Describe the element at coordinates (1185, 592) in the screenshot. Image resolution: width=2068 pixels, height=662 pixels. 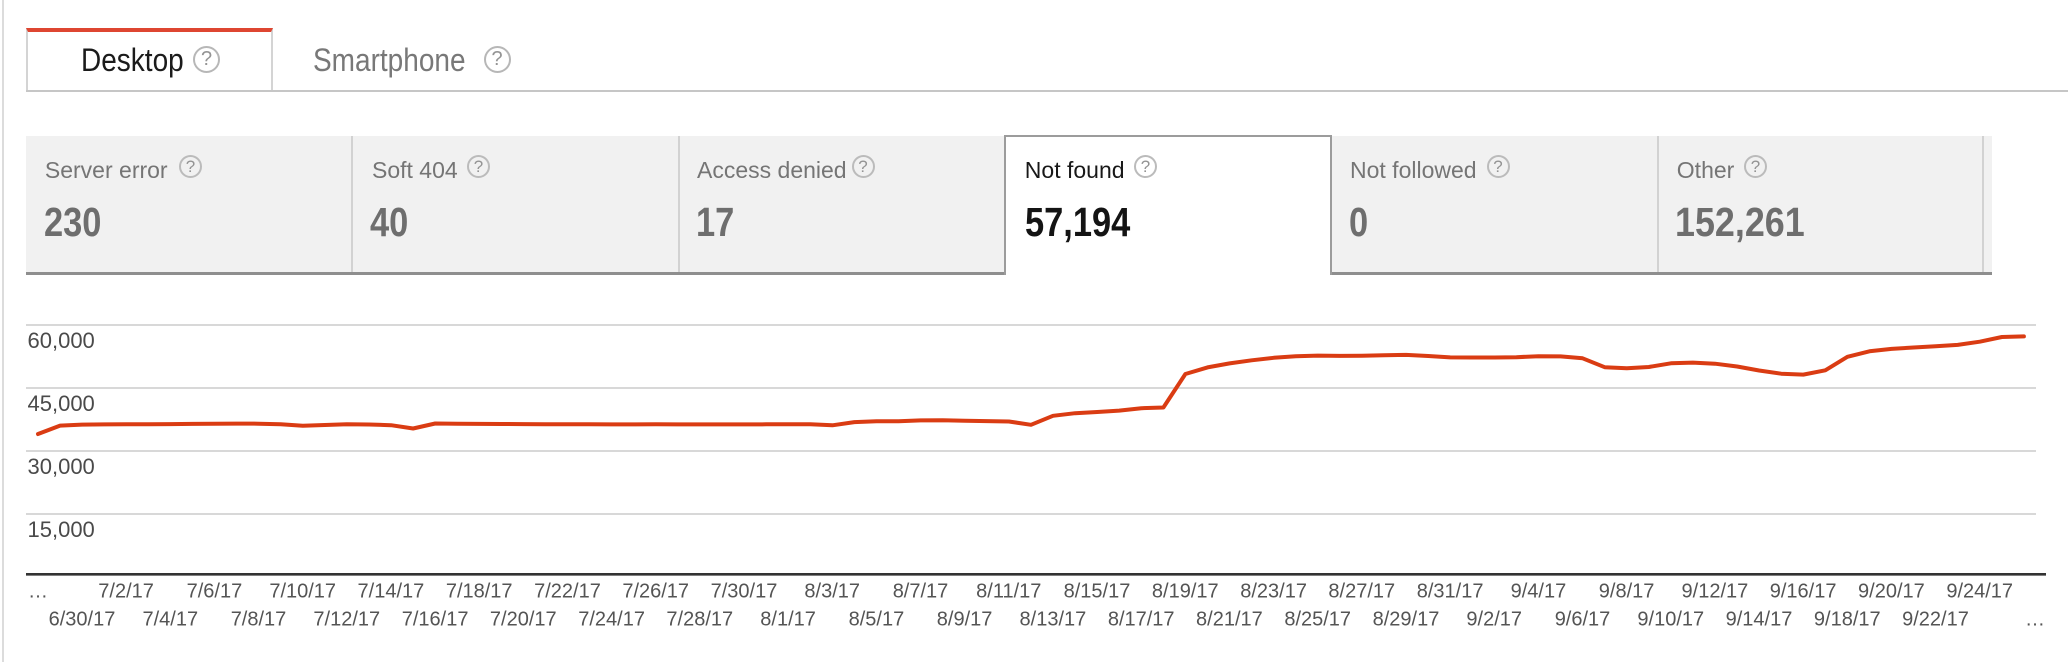
I see `svg-text: 8/19/17` at that location.